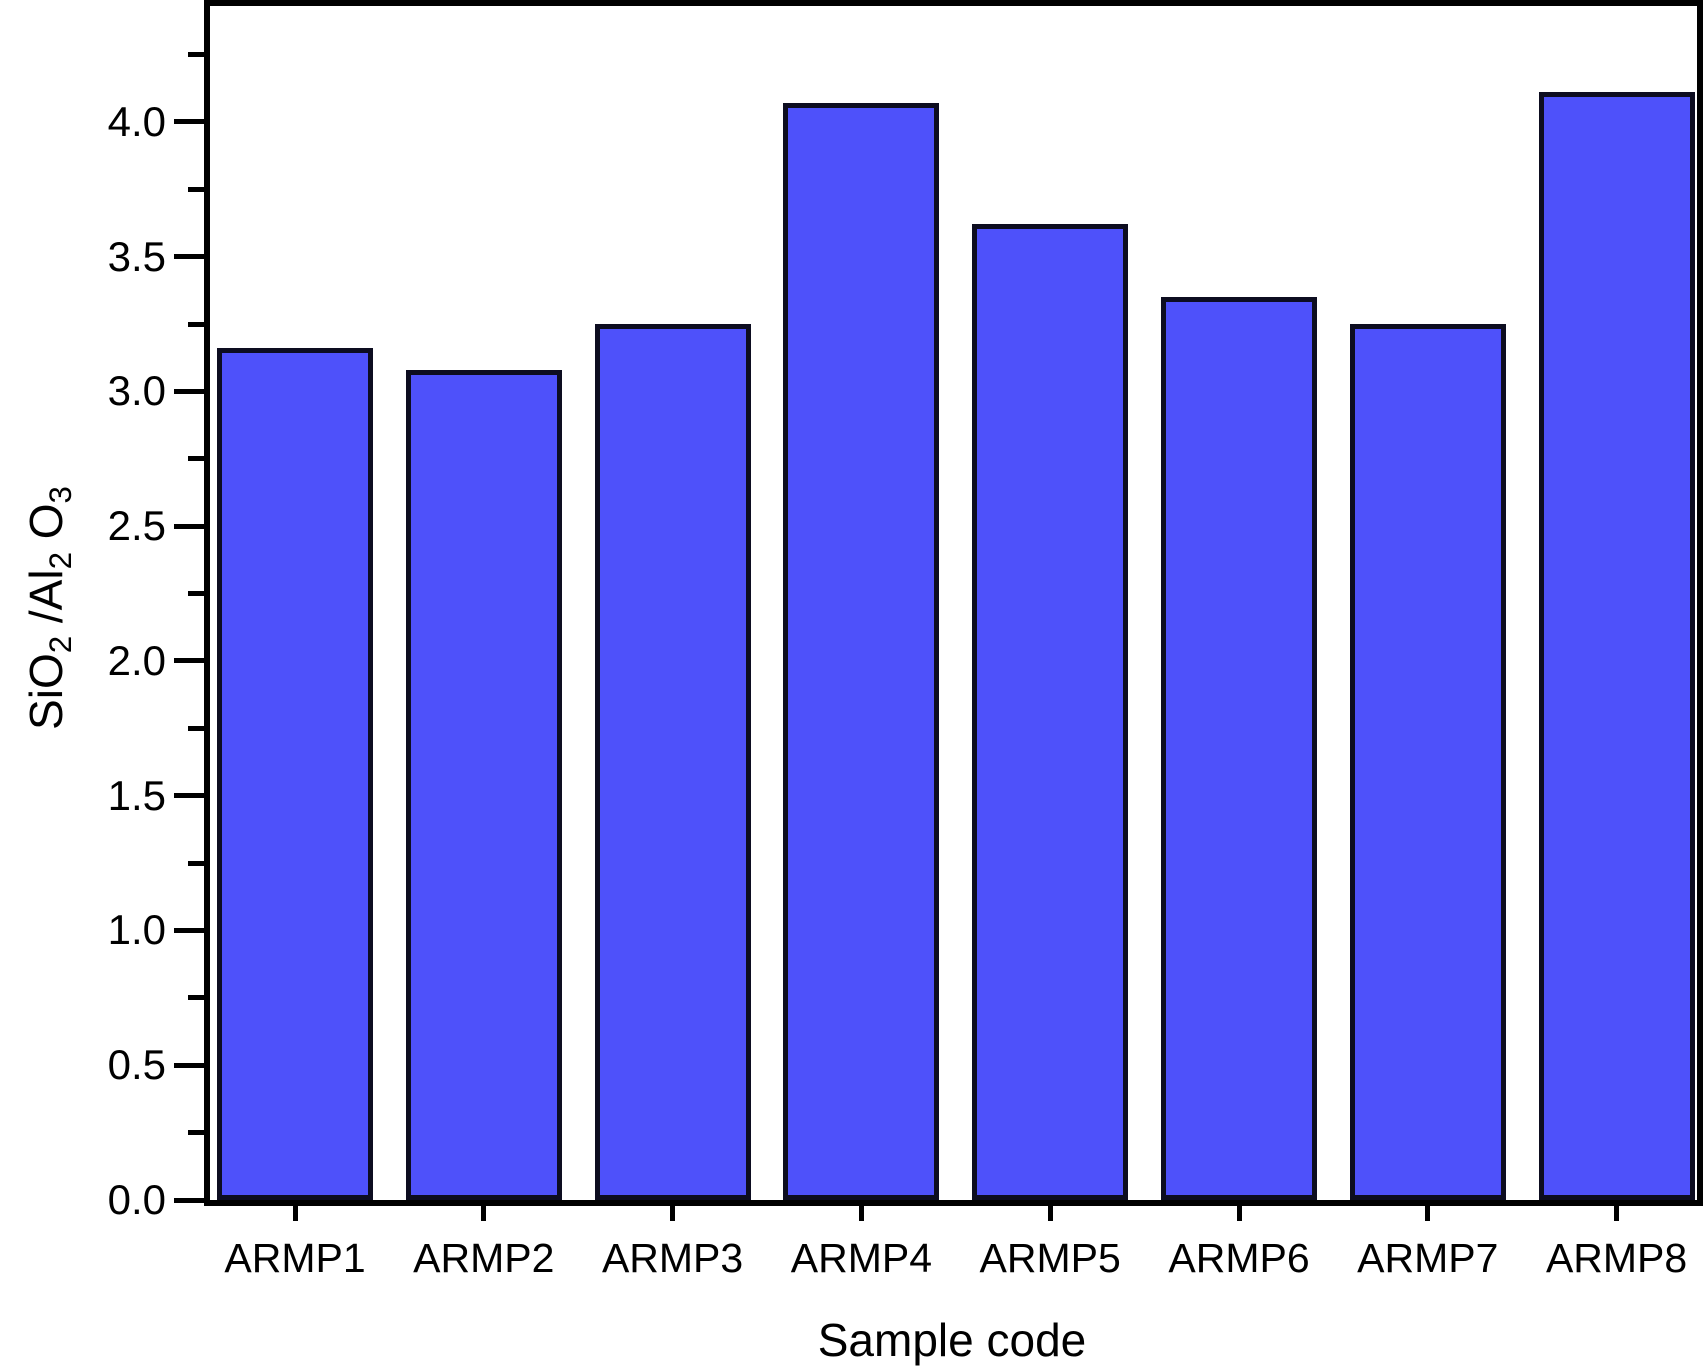 The image size is (1703, 1371). What do you see at coordinates (1428, 1258) in the screenshot?
I see `x-category-label: ARMP7` at bounding box center [1428, 1258].